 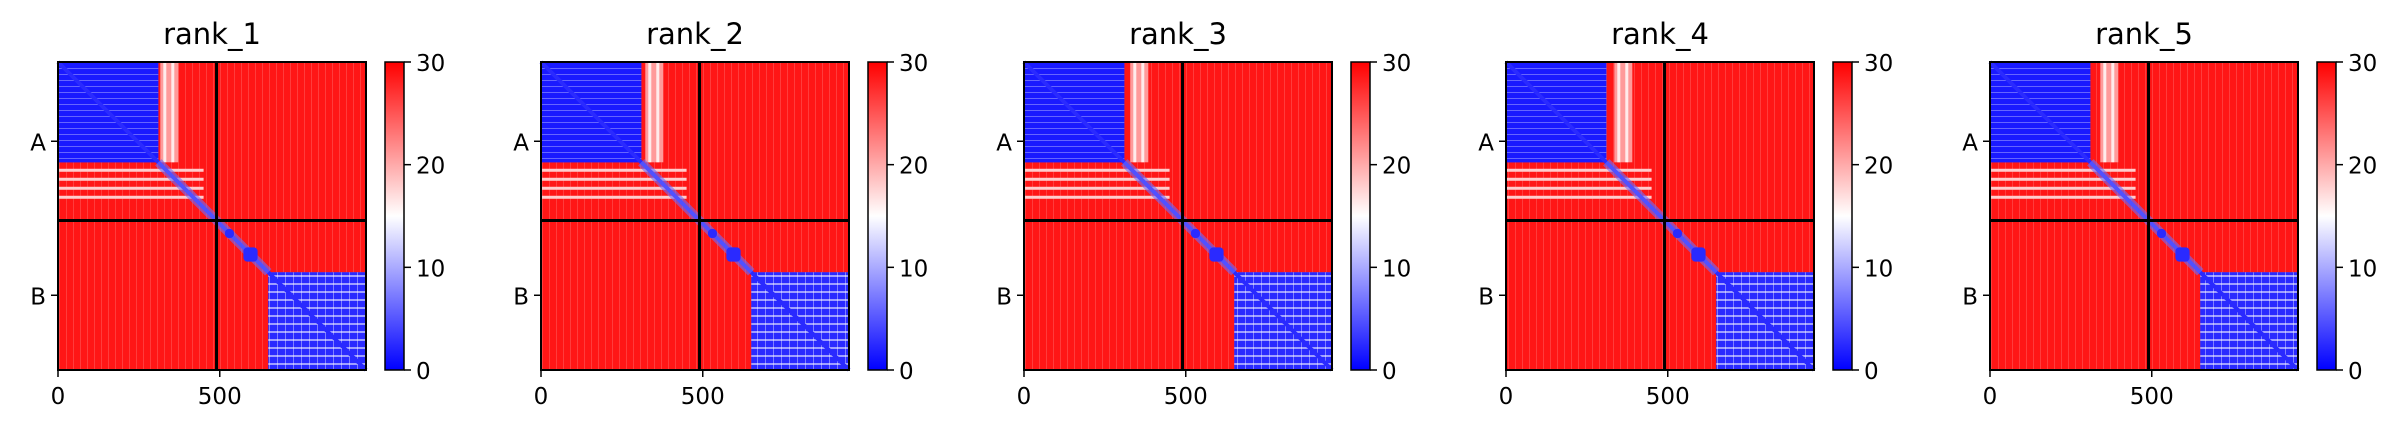 What do you see at coordinates (695, 34) in the screenshot?
I see `panel-title: rank_2` at bounding box center [695, 34].